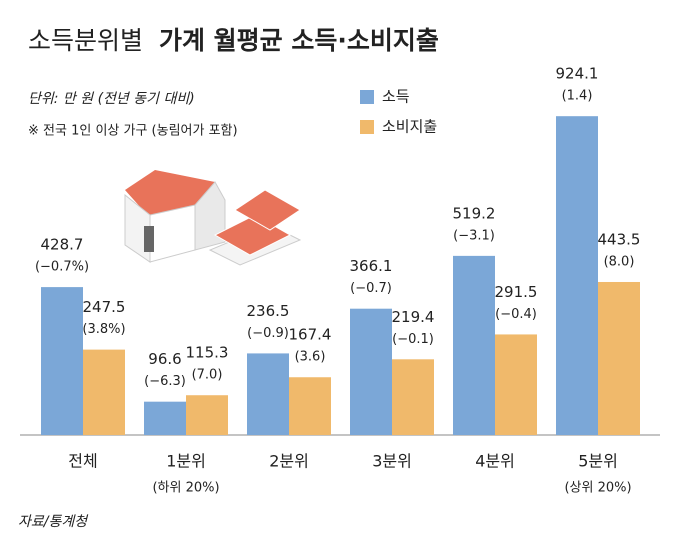  Describe the element at coordinates (409, 127) in the screenshot. I see `legend-label: 소비지출` at that location.